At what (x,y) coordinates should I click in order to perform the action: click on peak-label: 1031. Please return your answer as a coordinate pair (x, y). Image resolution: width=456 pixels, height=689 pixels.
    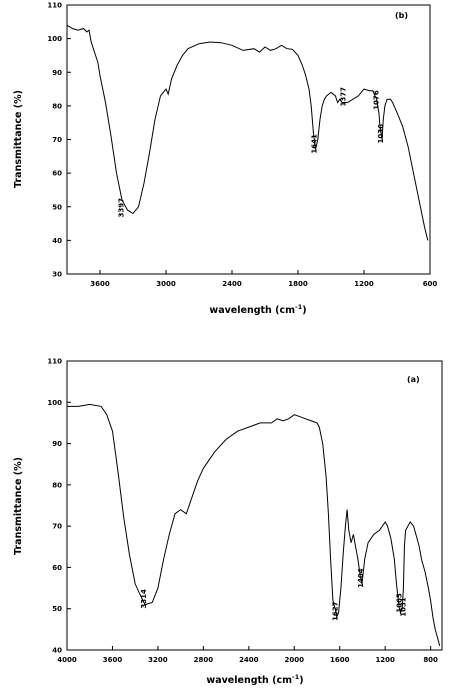
    Looking at the image, I should click on (403, 607).